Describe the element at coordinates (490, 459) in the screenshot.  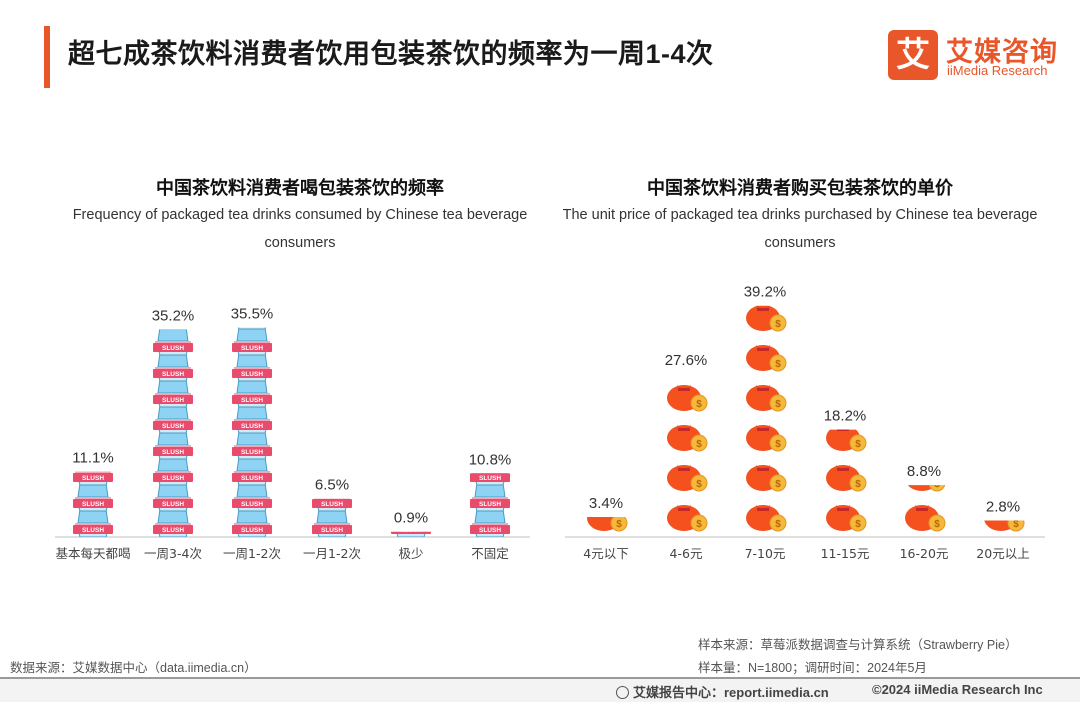
I see `freq-value-label-5: 10.8%` at that location.